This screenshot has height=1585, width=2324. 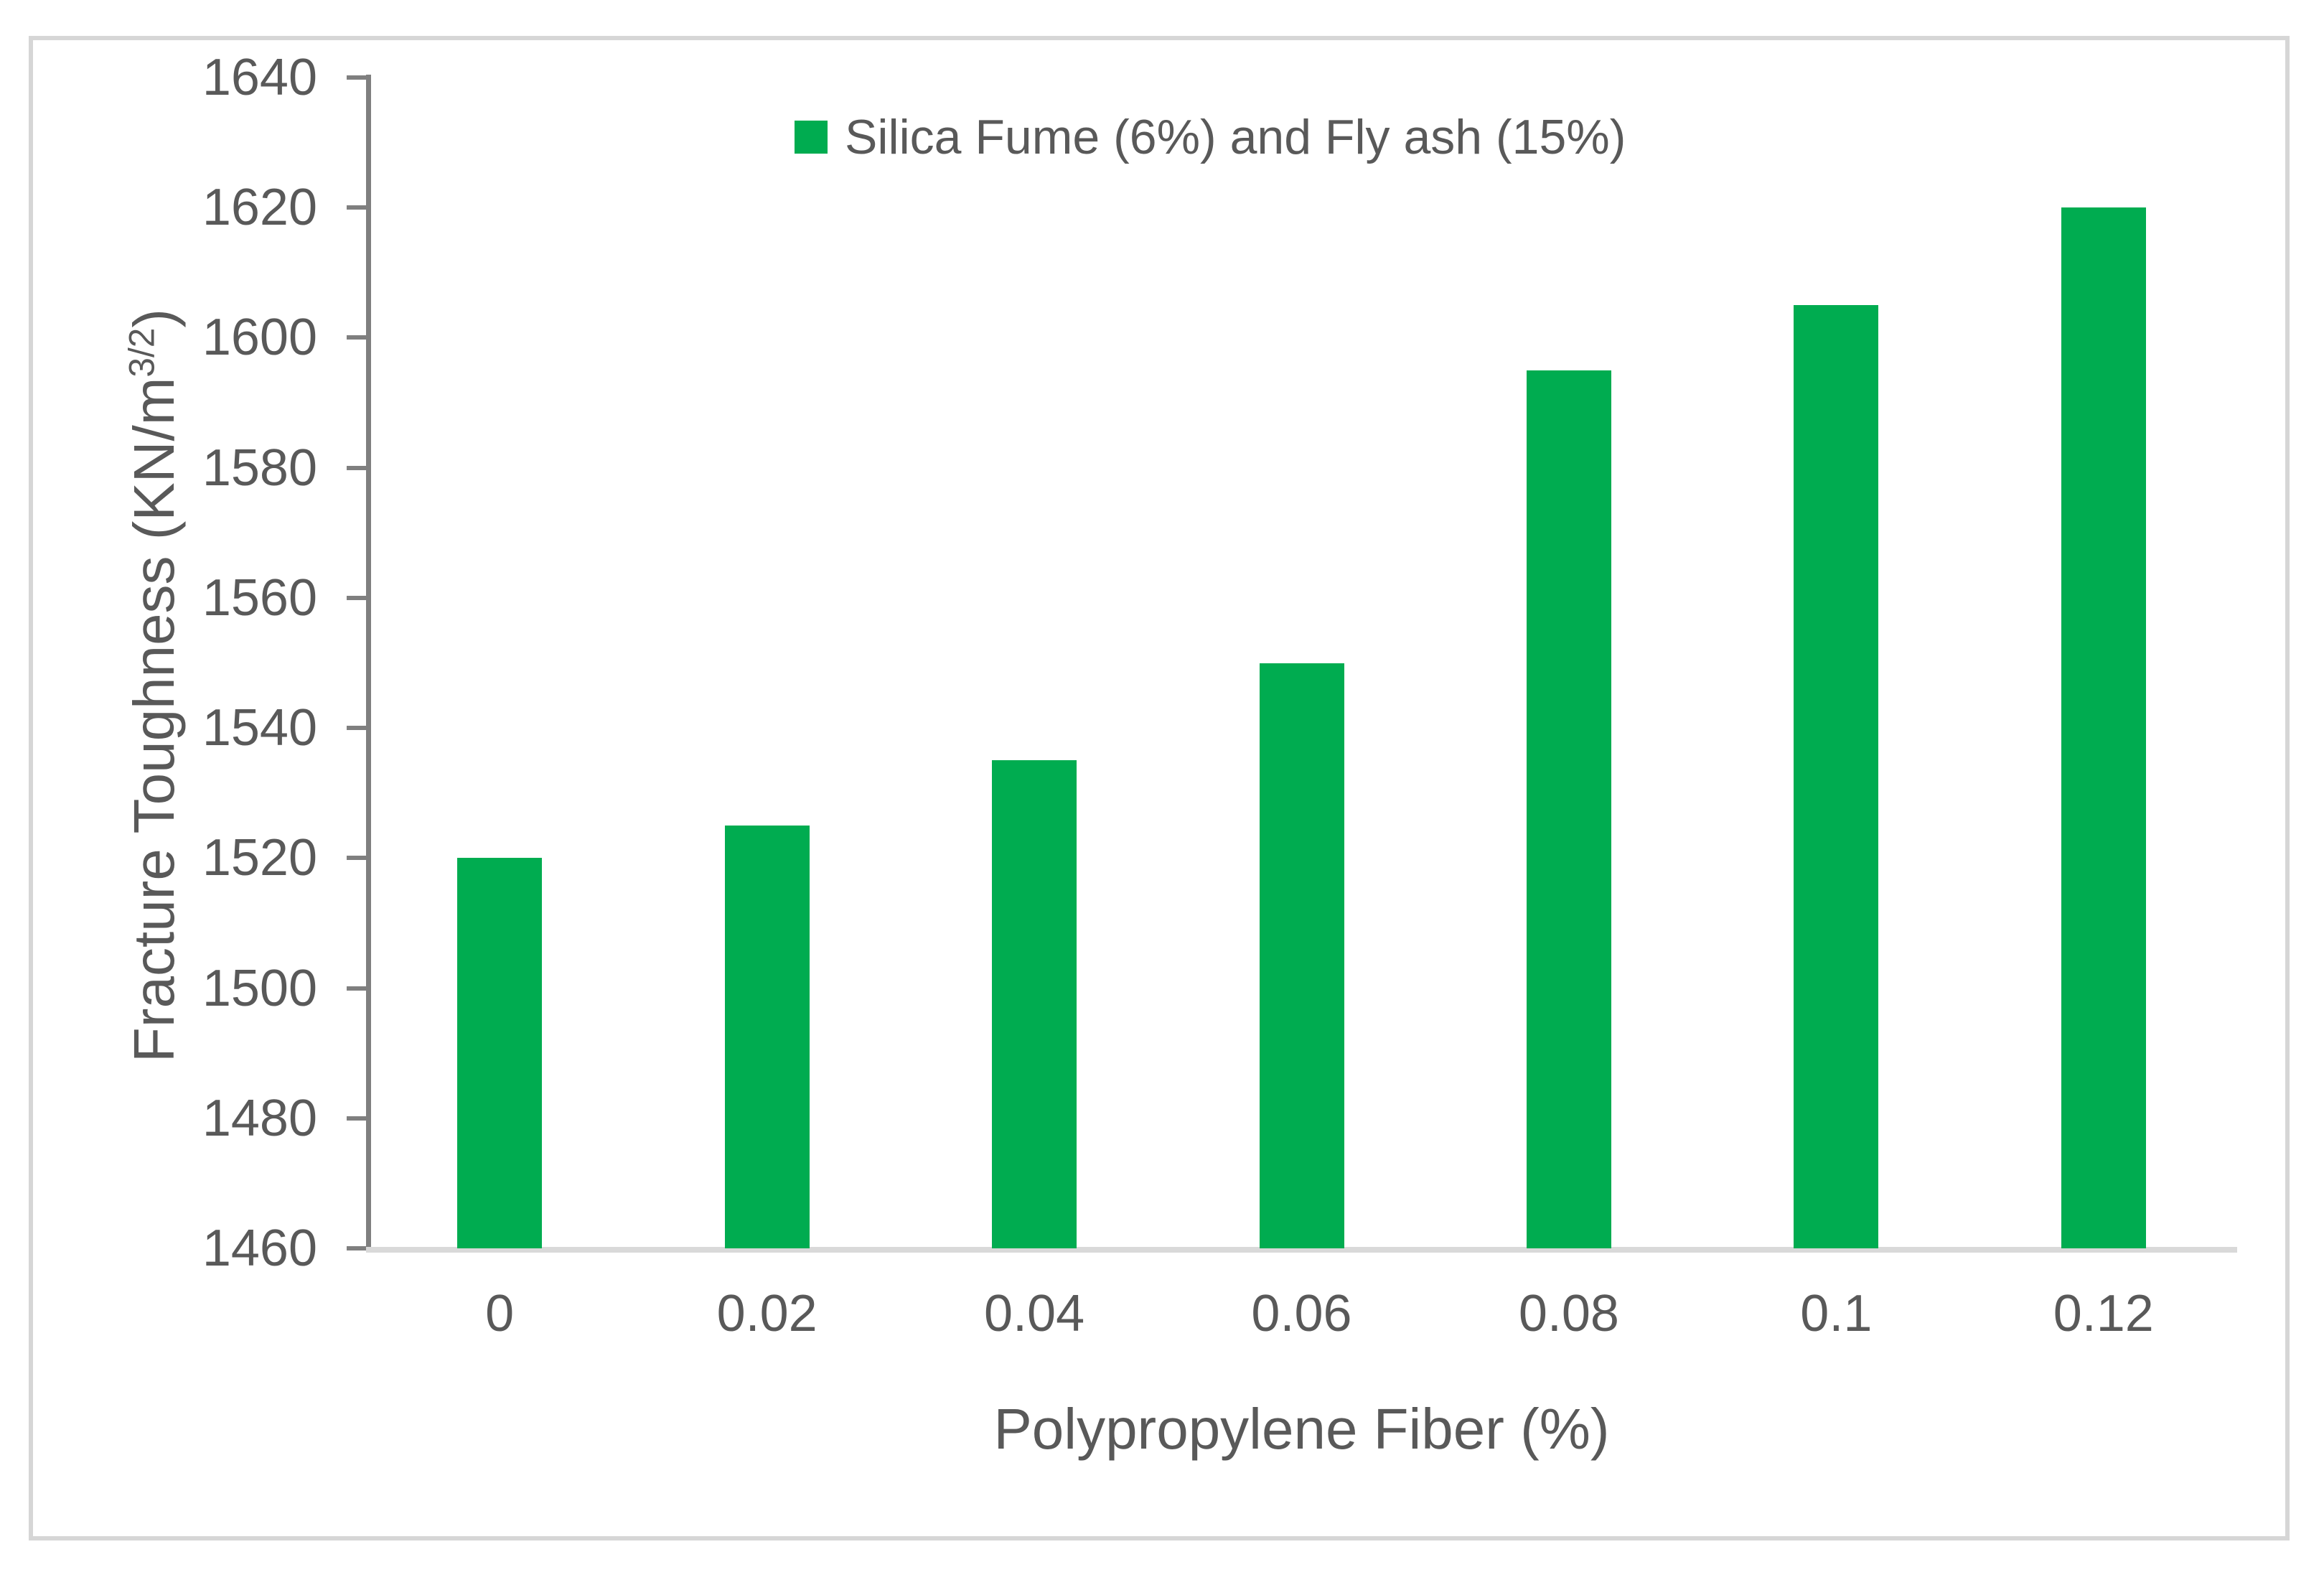 What do you see at coordinates (259, 598) in the screenshot?
I see `y-tick-label: 1560` at bounding box center [259, 598].